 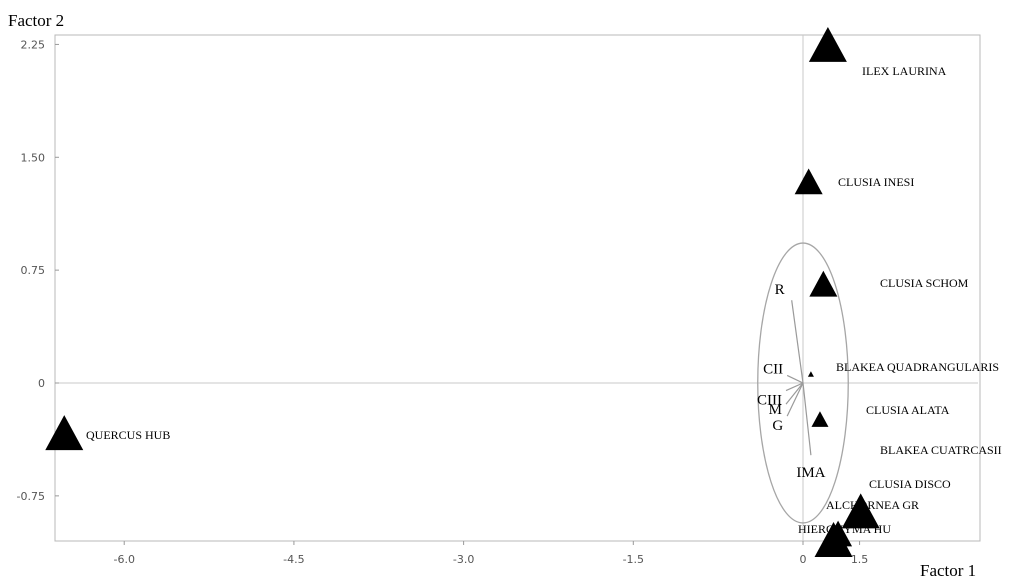 What do you see at coordinates (33, 44) in the screenshot?
I see `y-tick-label: 2.25` at bounding box center [33, 44].